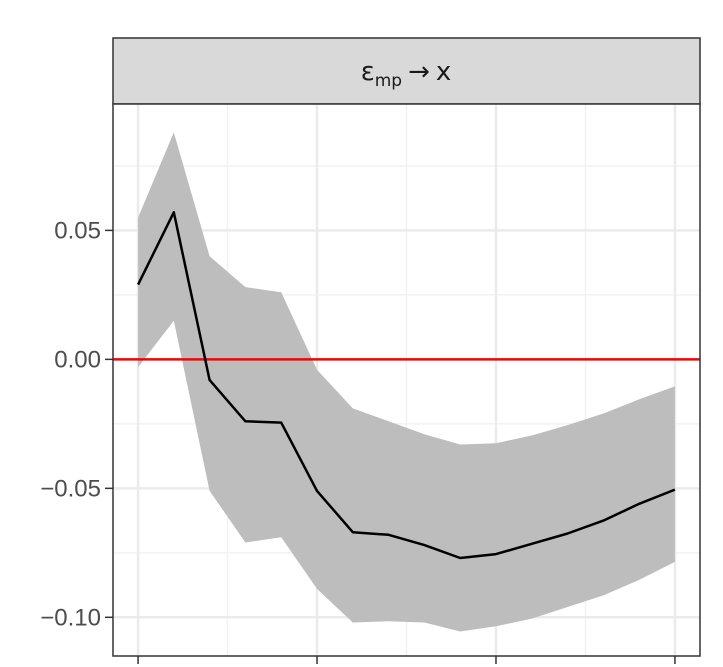 This screenshot has width=723, height=667. I want to click on y-tick-label: −0.10, so click(70, 617).